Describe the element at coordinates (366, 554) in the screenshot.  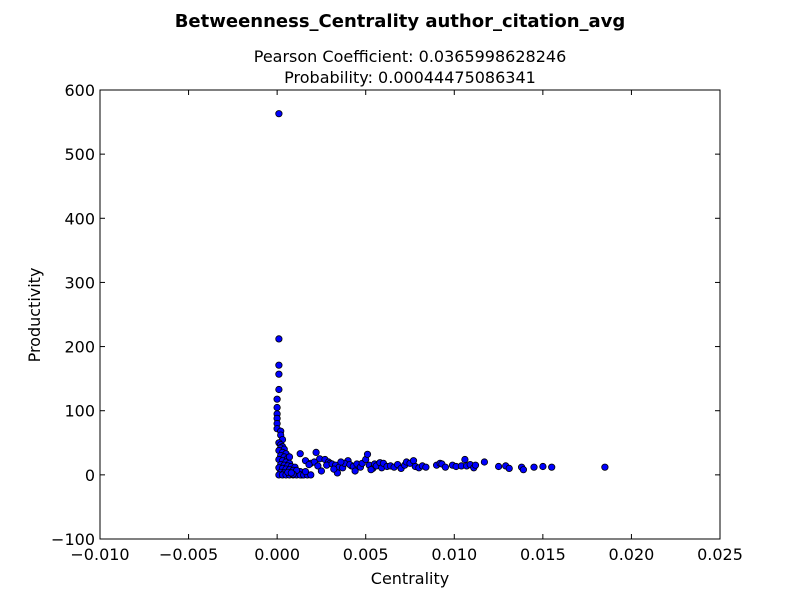
I see `x-tick-label: 0.005` at that location.